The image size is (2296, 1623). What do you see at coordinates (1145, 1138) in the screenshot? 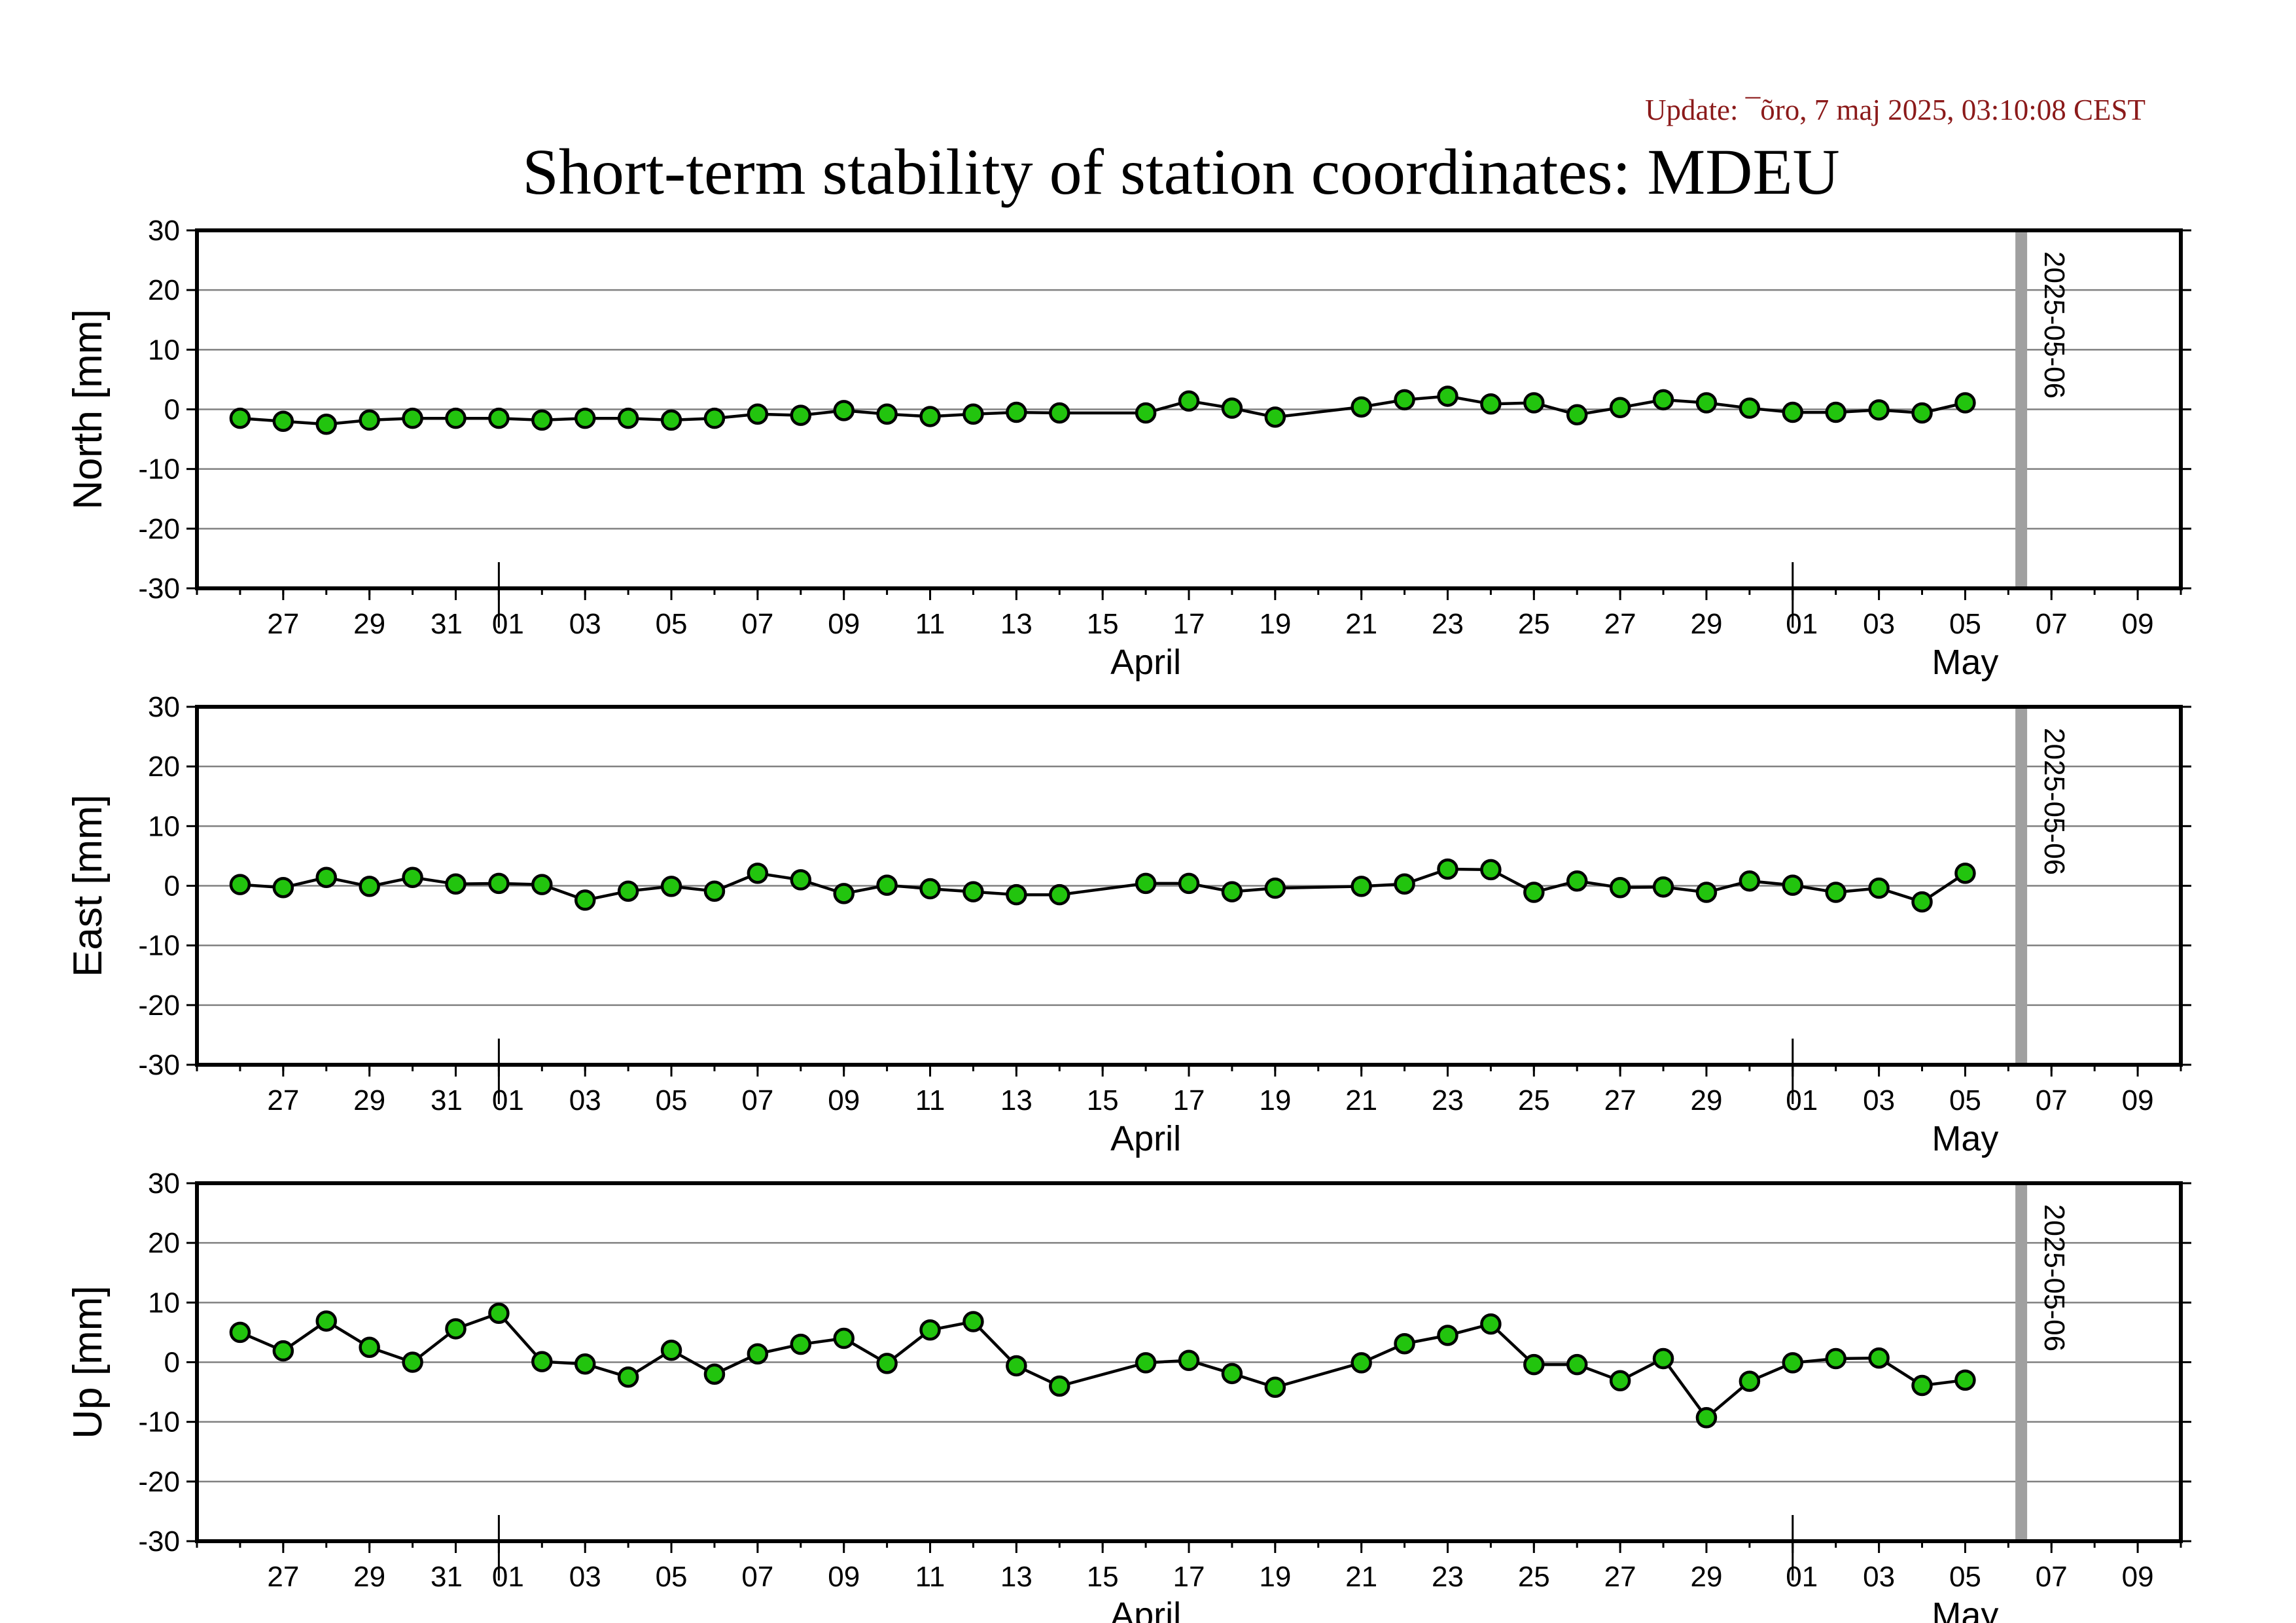
I see `month-label: April` at bounding box center [1145, 1138].